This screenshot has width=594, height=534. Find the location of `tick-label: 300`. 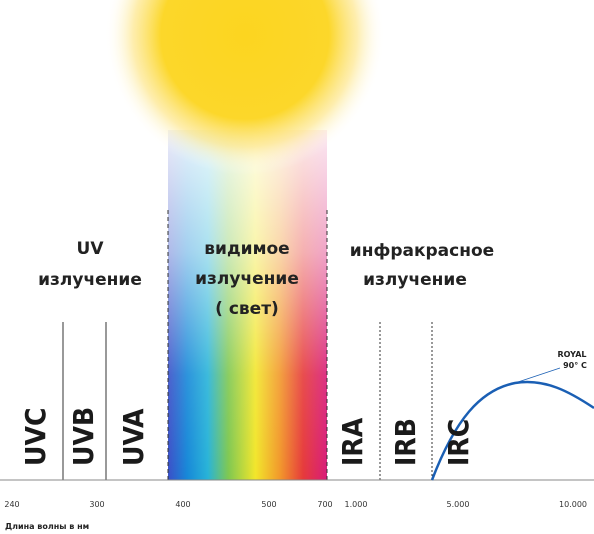

tick-label: 300 is located at coordinates (96, 504).